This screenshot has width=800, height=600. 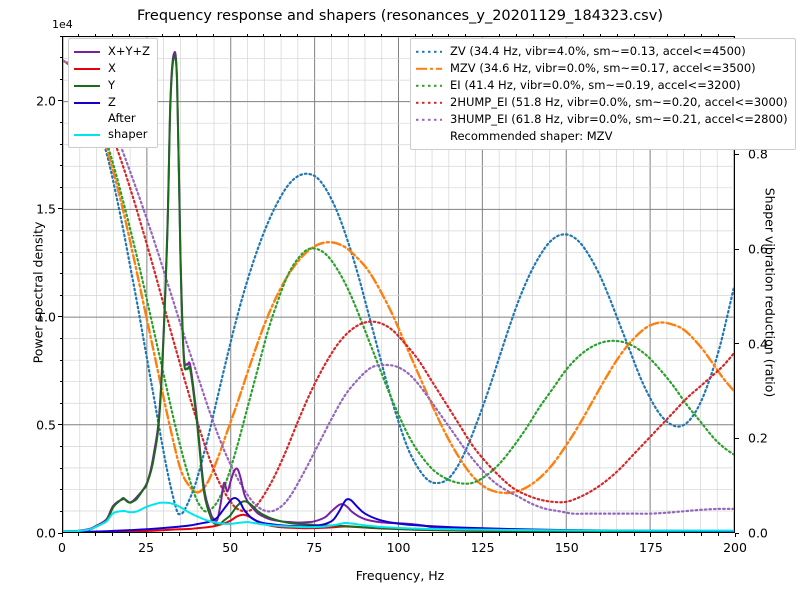 What do you see at coordinates (398, 514) in the screenshot?
I see `psd-curve-Z` at bounding box center [398, 514].